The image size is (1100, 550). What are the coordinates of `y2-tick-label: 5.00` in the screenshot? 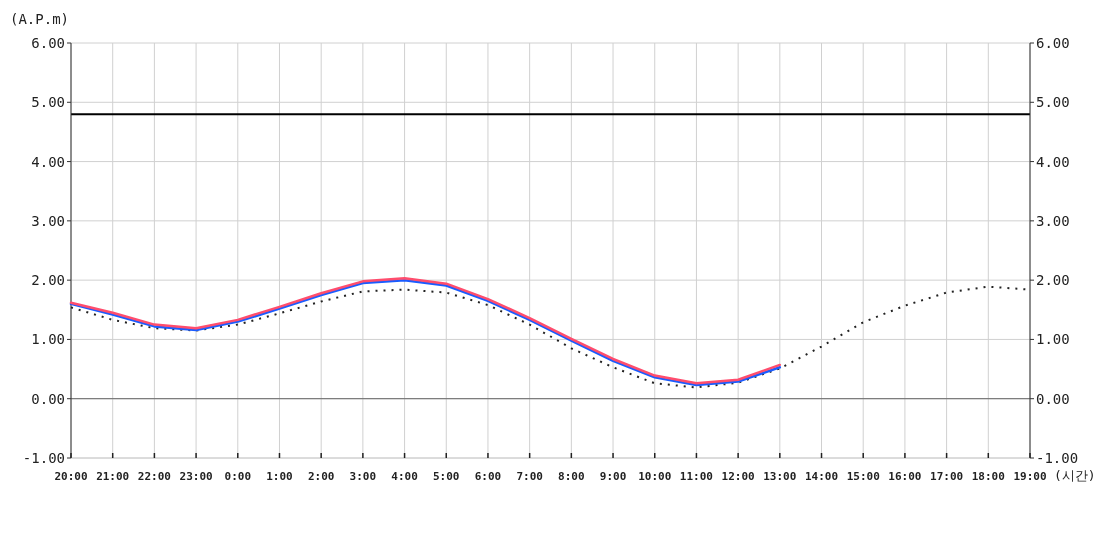 It's located at (1053, 102).